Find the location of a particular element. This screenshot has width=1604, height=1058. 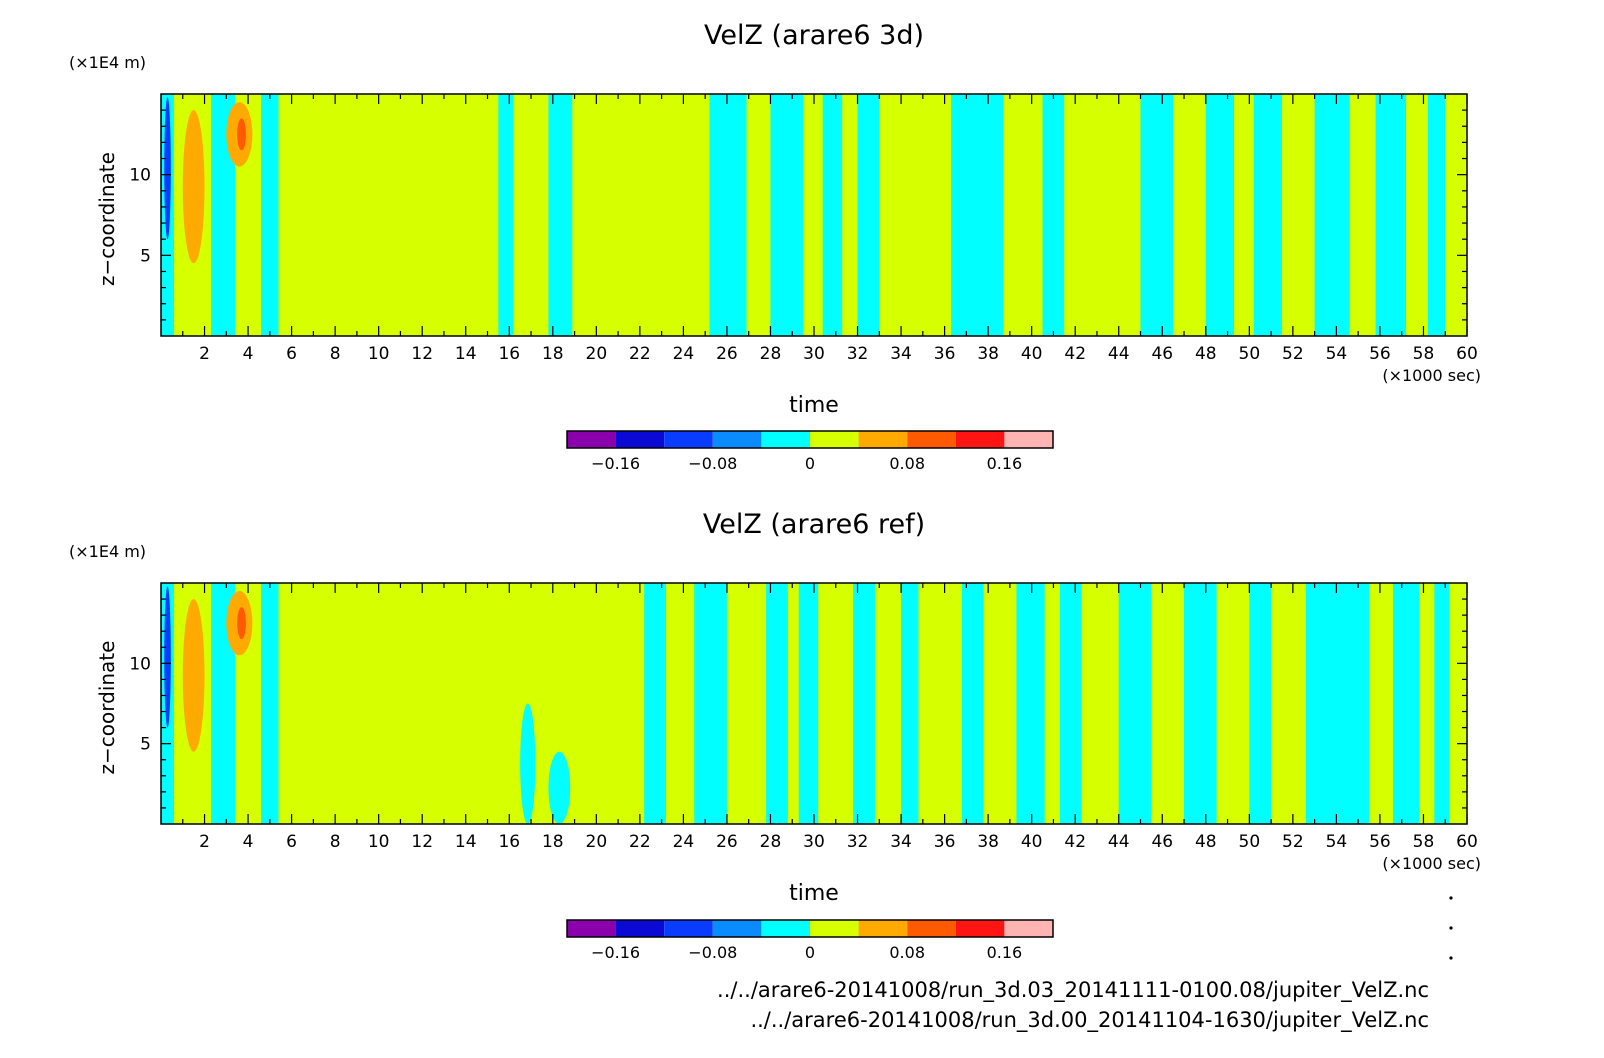

colorbar-frame is located at coordinates (810, 928).